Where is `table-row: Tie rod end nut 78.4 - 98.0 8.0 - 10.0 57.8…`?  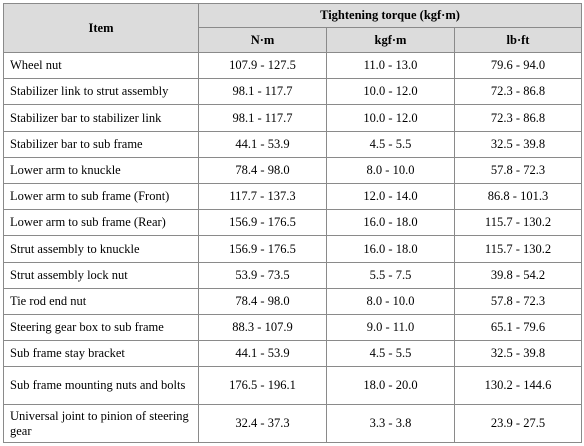 table-row: Tie rod end nut 78.4 - 98.0 8.0 - 10.0 57.8… is located at coordinates (293, 301).